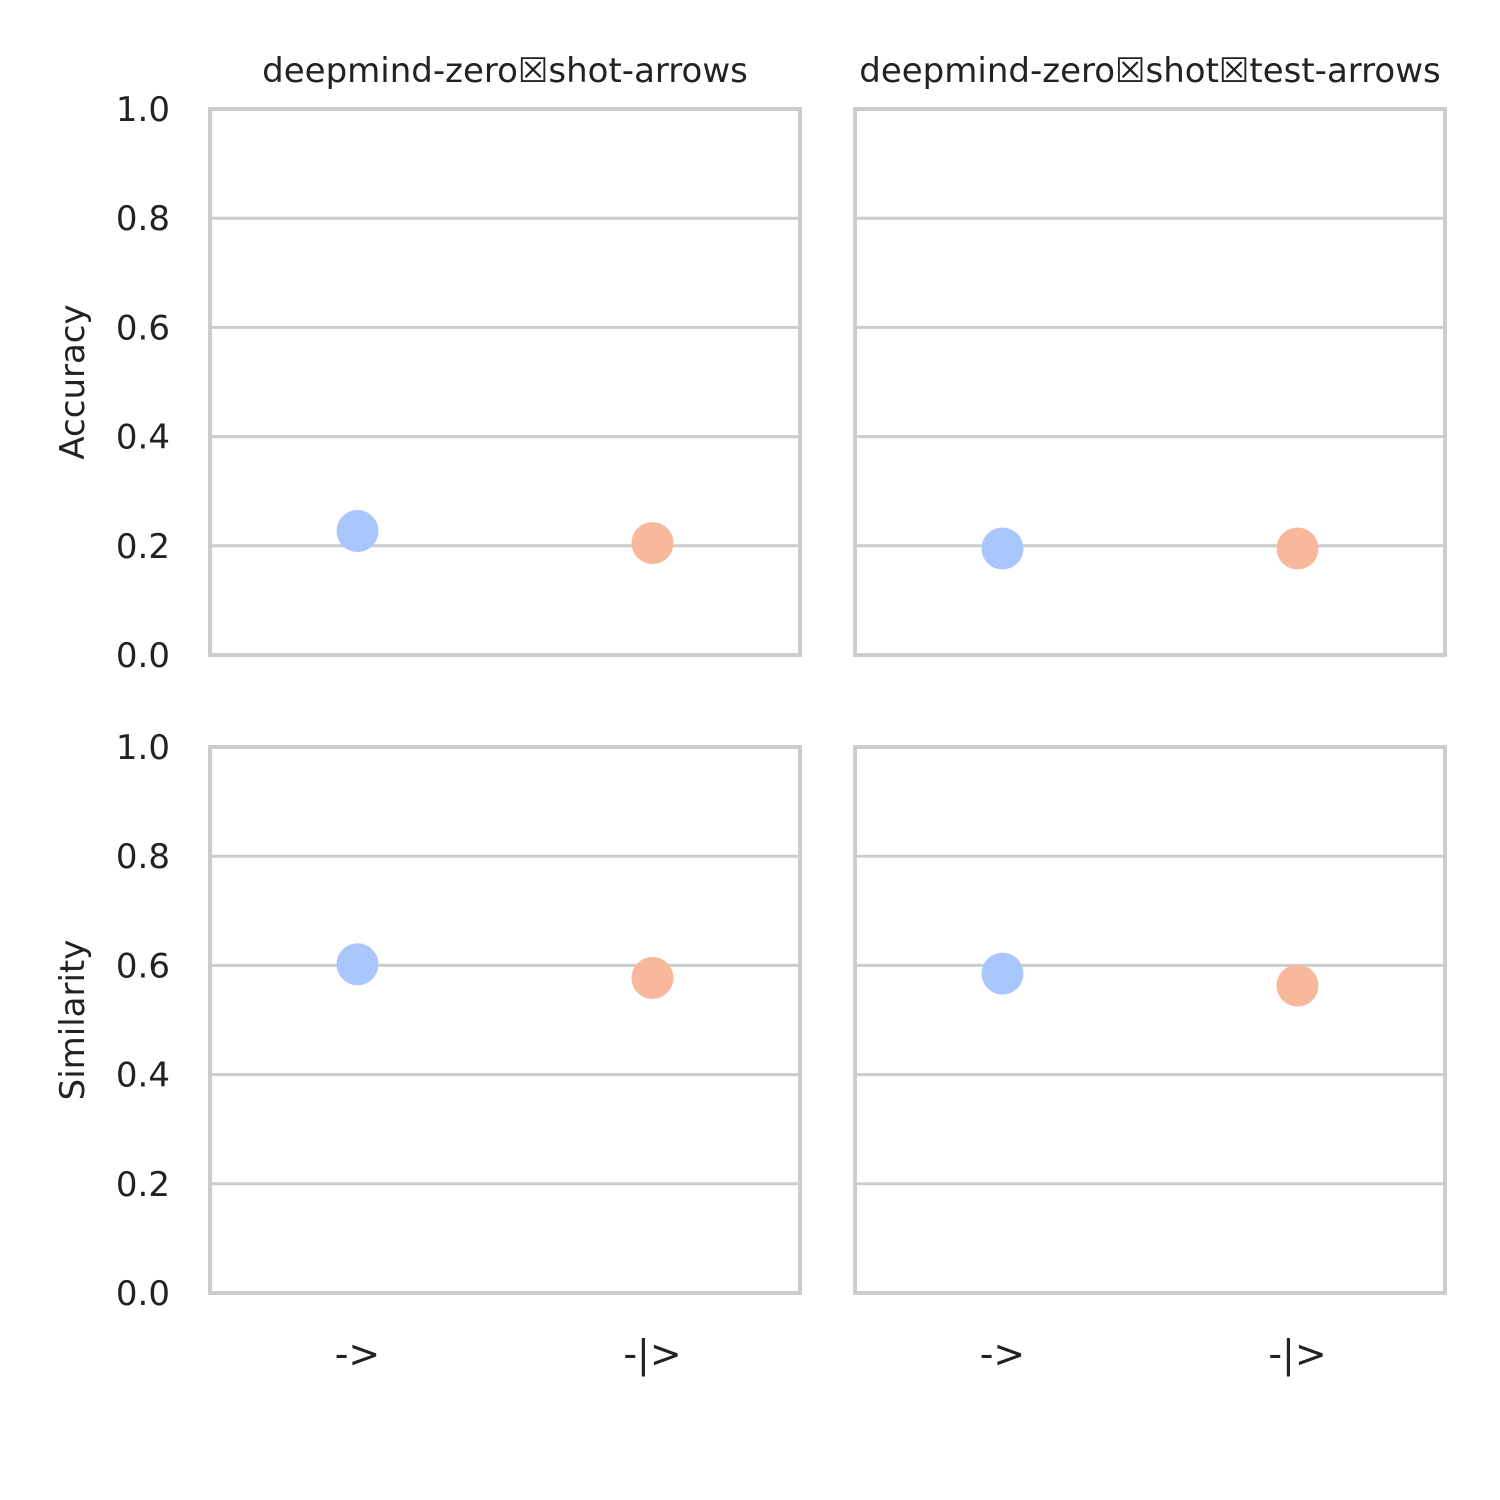  I want to click on panel-title: deepmind-zero☒shot☒test-arrows, so click(1149, 71).